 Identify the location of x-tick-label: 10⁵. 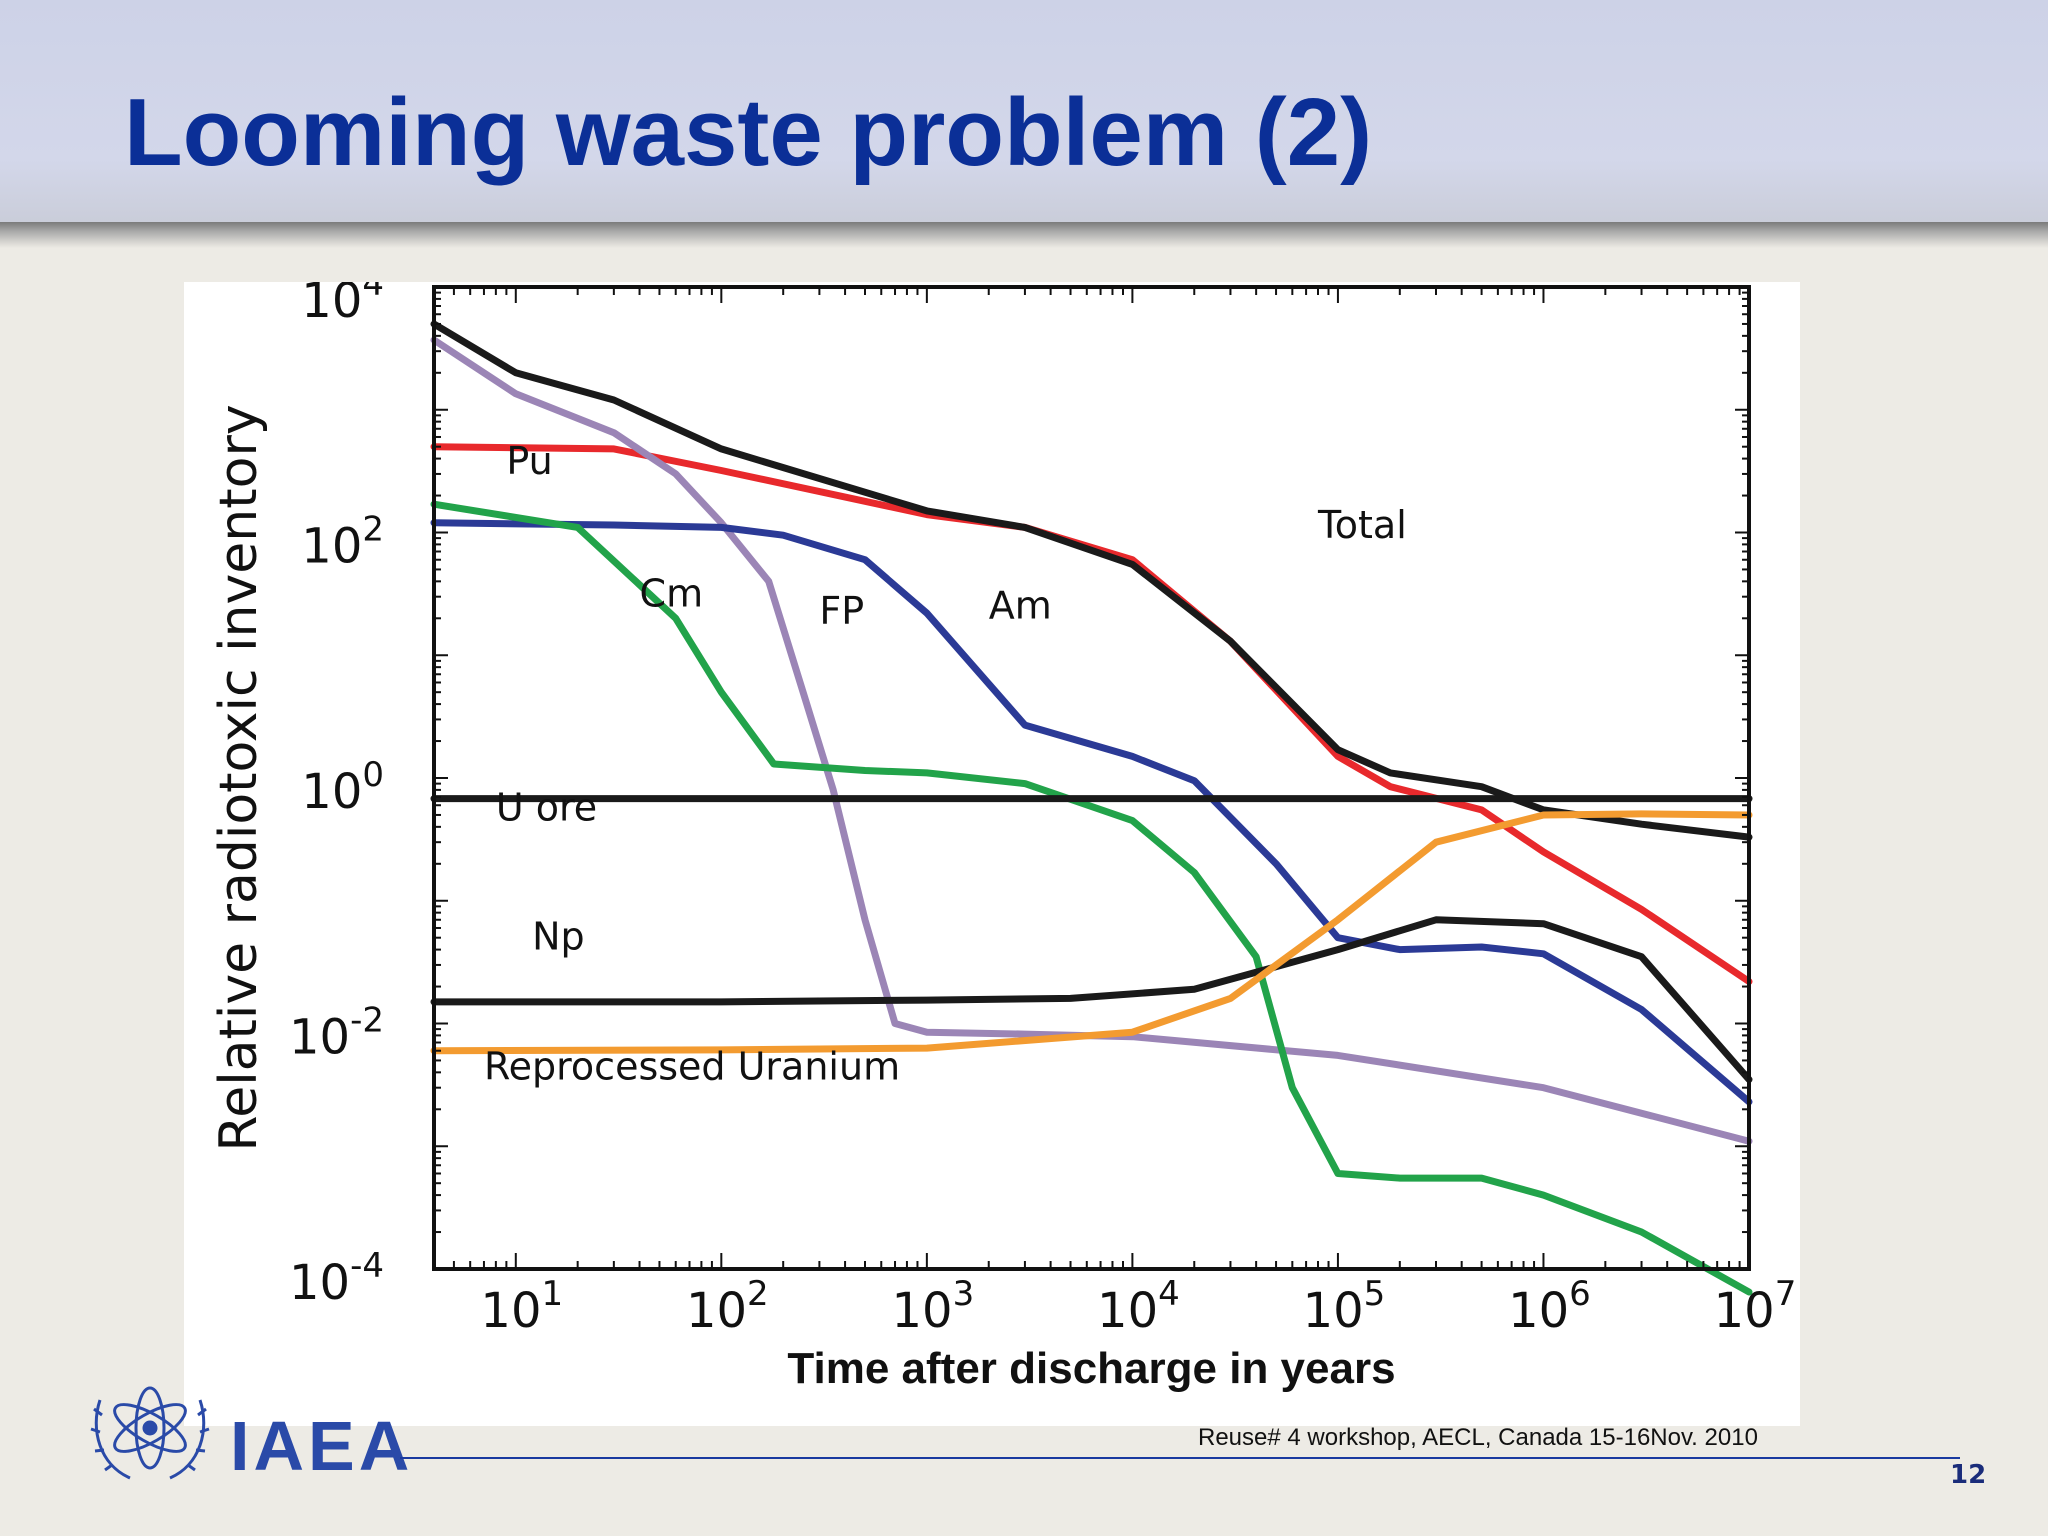
(1344, 1306).